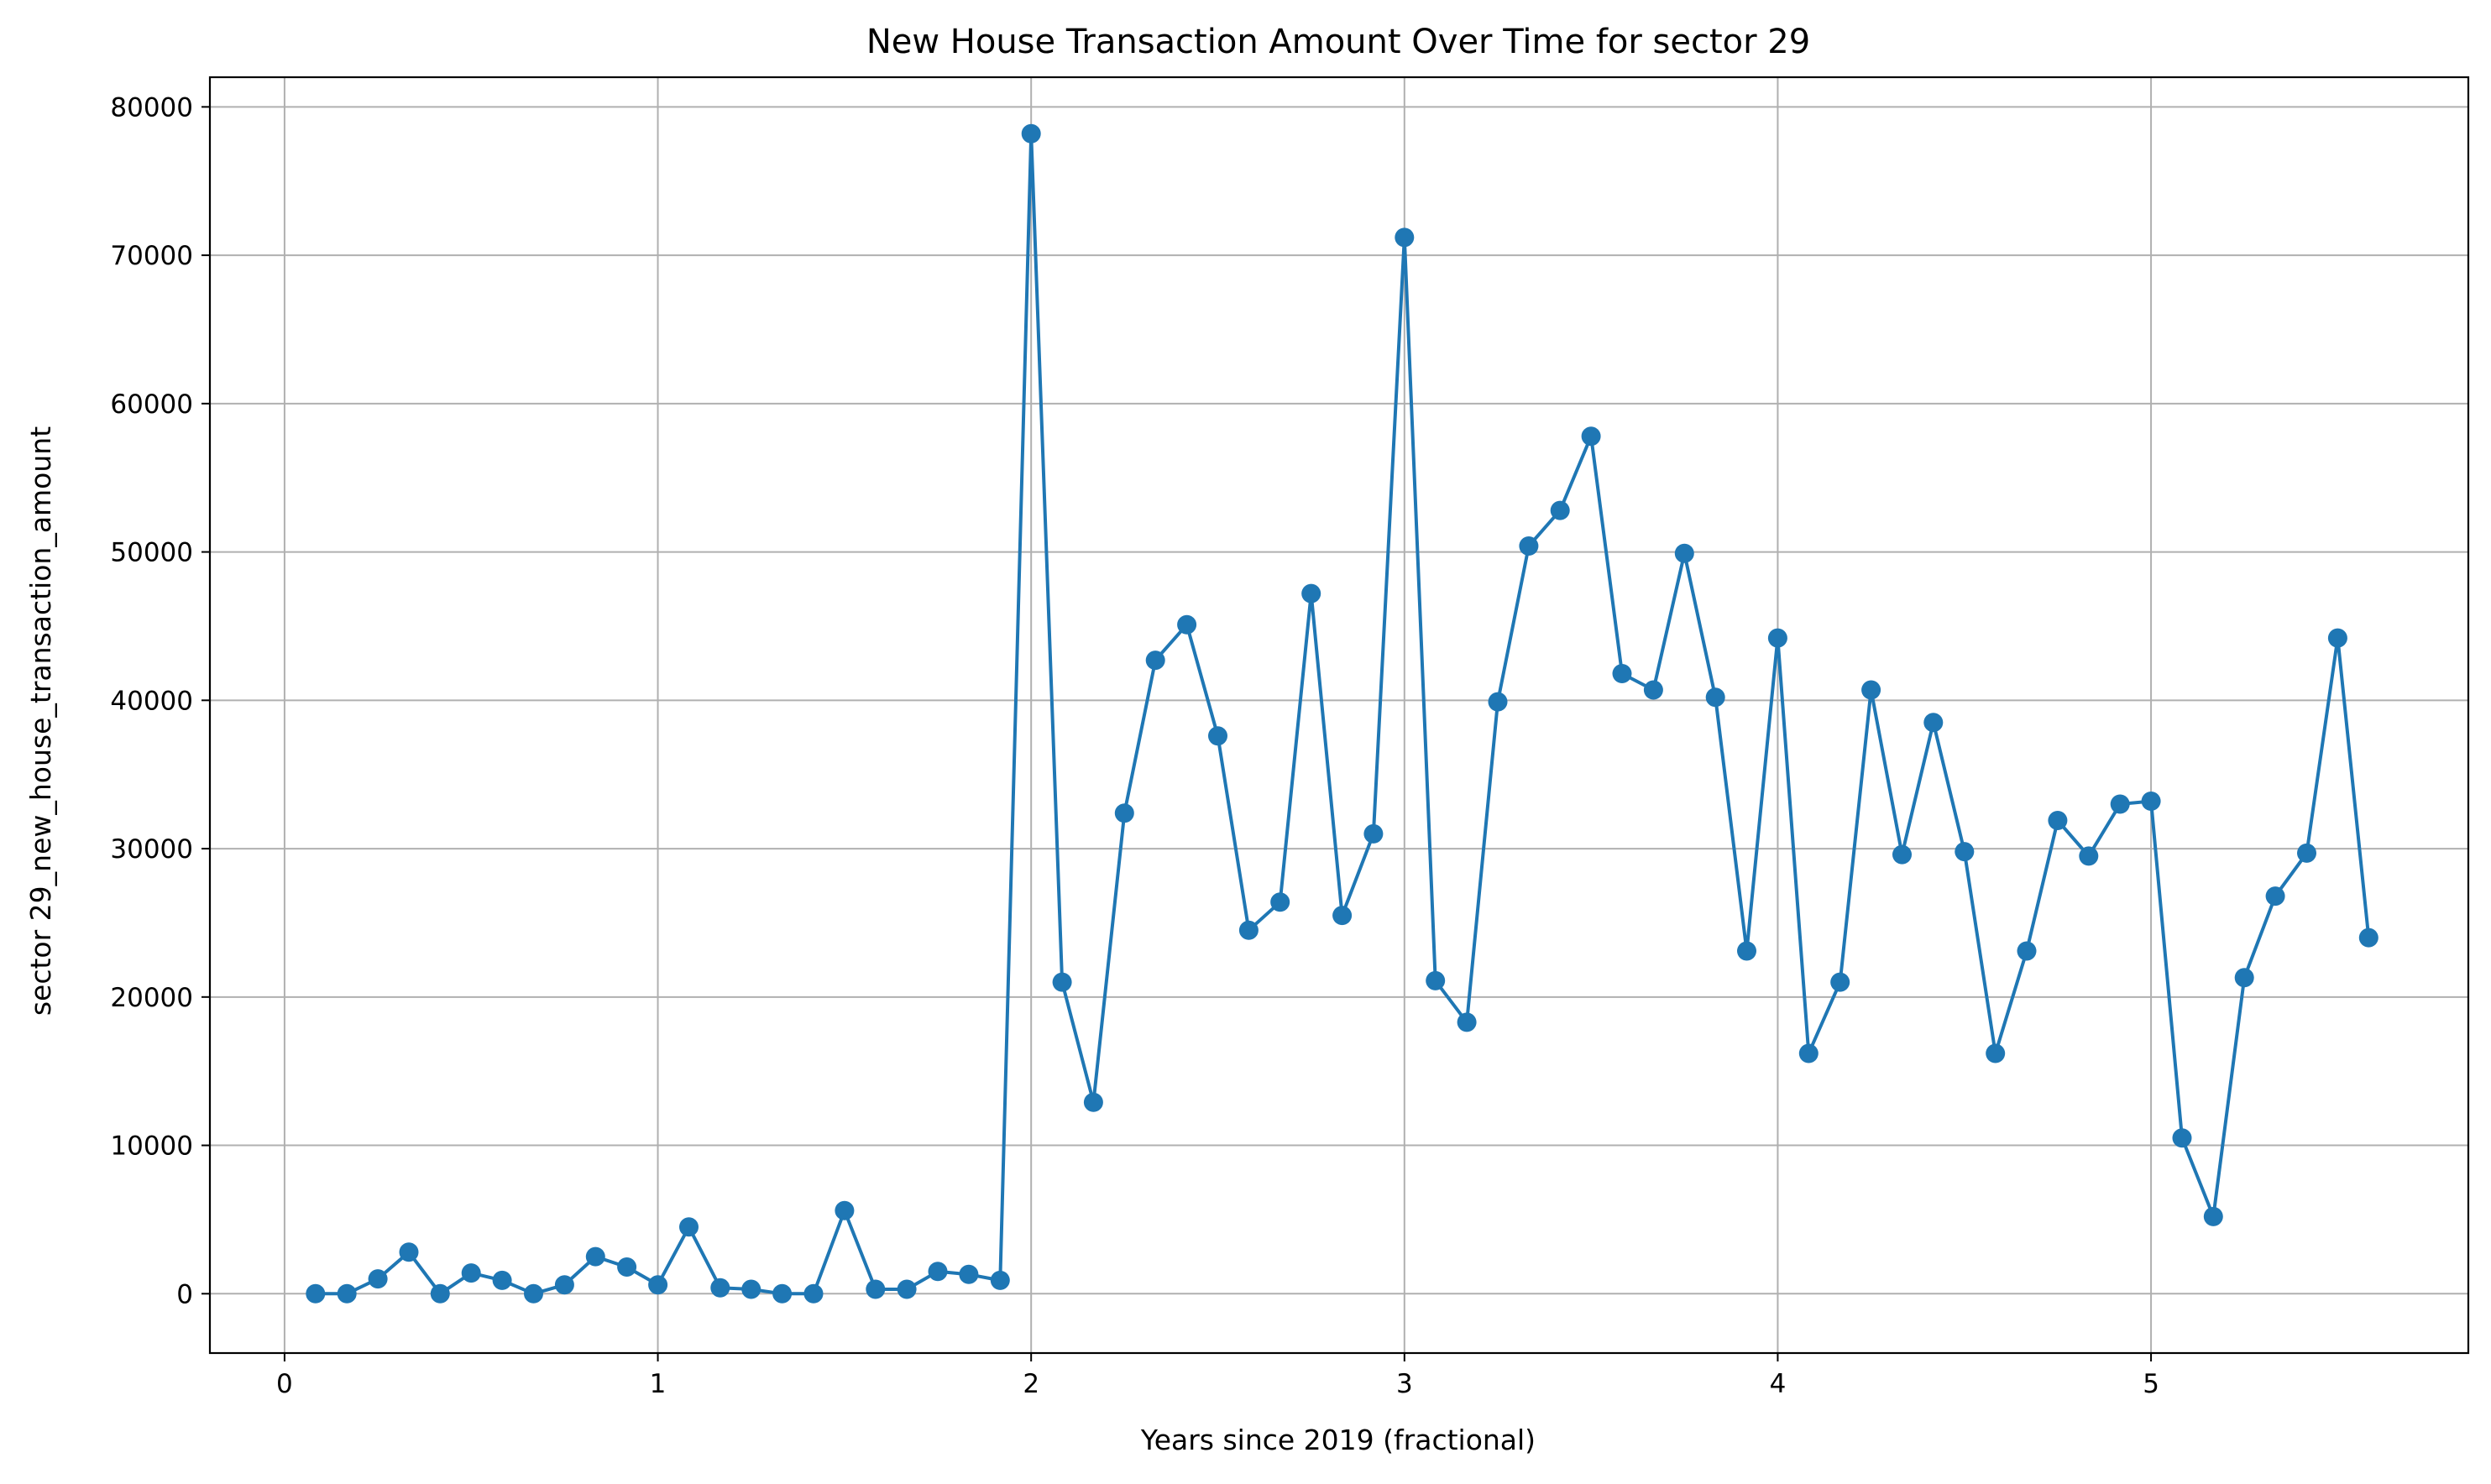 This screenshot has height=1484, width=2491. I want to click on x-tick-label: 5, so click(2151, 1384).